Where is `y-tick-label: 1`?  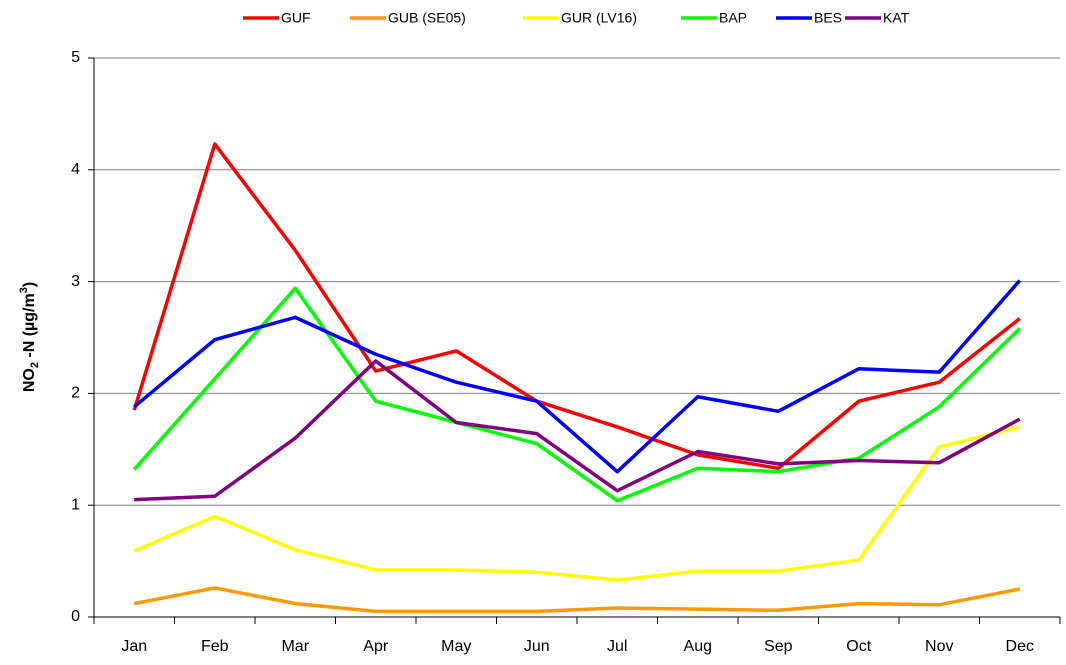 y-tick-label: 1 is located at coordinates (75, 504).